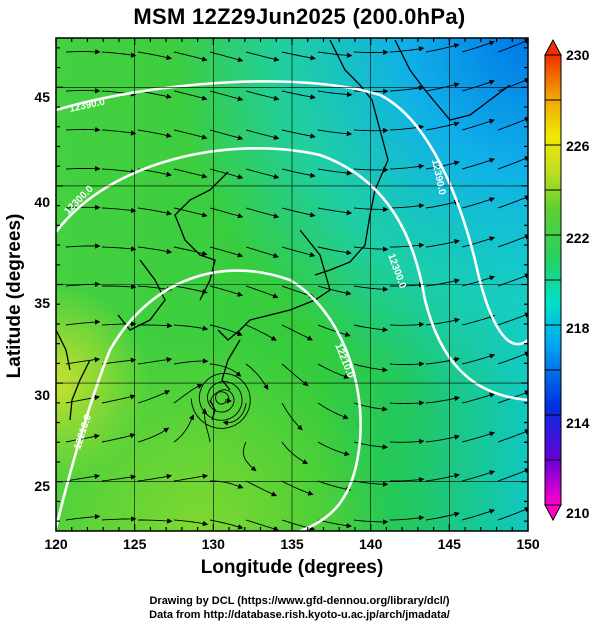  I want to click on colorbar-tick-label: 226, so click(578, 146).